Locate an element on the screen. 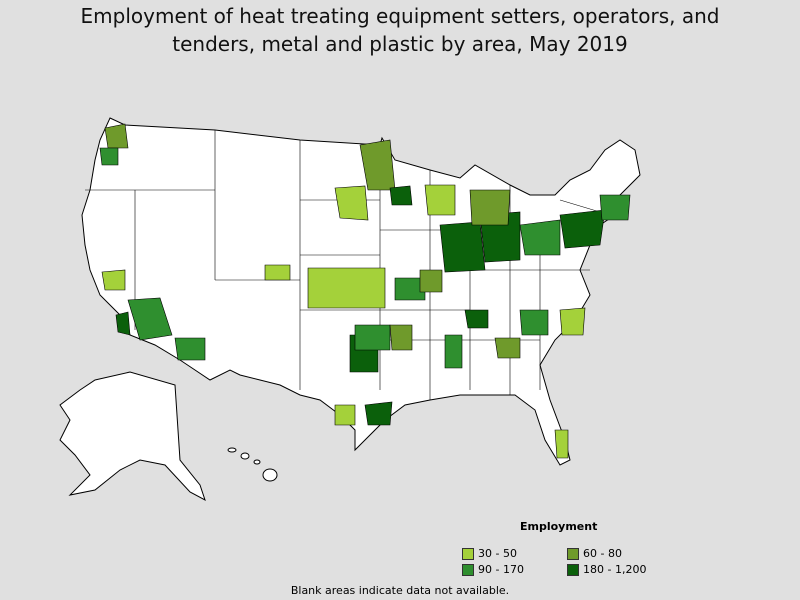  legend-title: Employment is located at coordinates (559, 526).